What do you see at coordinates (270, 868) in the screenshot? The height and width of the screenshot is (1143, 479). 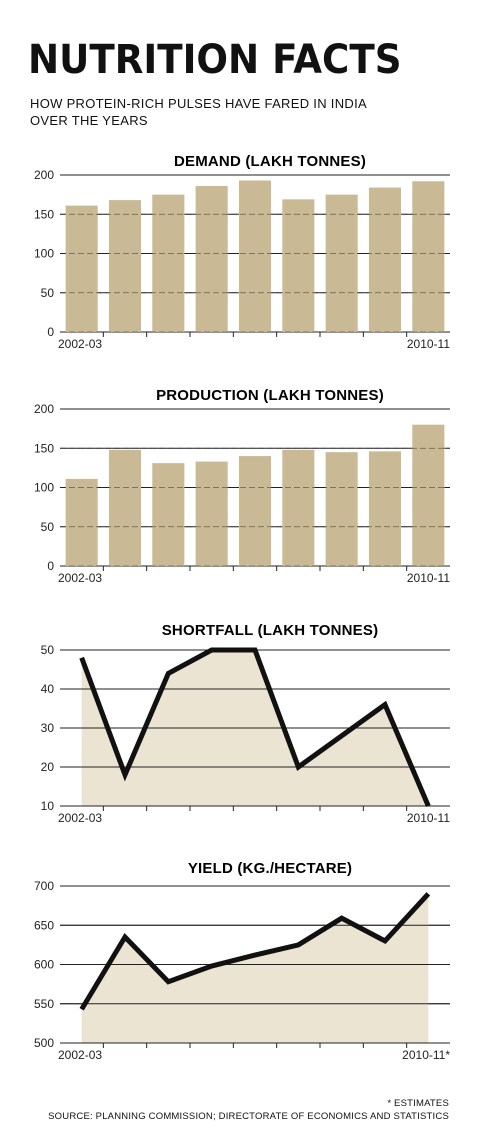 I see `chart-title: YIELD (KG./HECTARE)` at bounding box center [270, 868].